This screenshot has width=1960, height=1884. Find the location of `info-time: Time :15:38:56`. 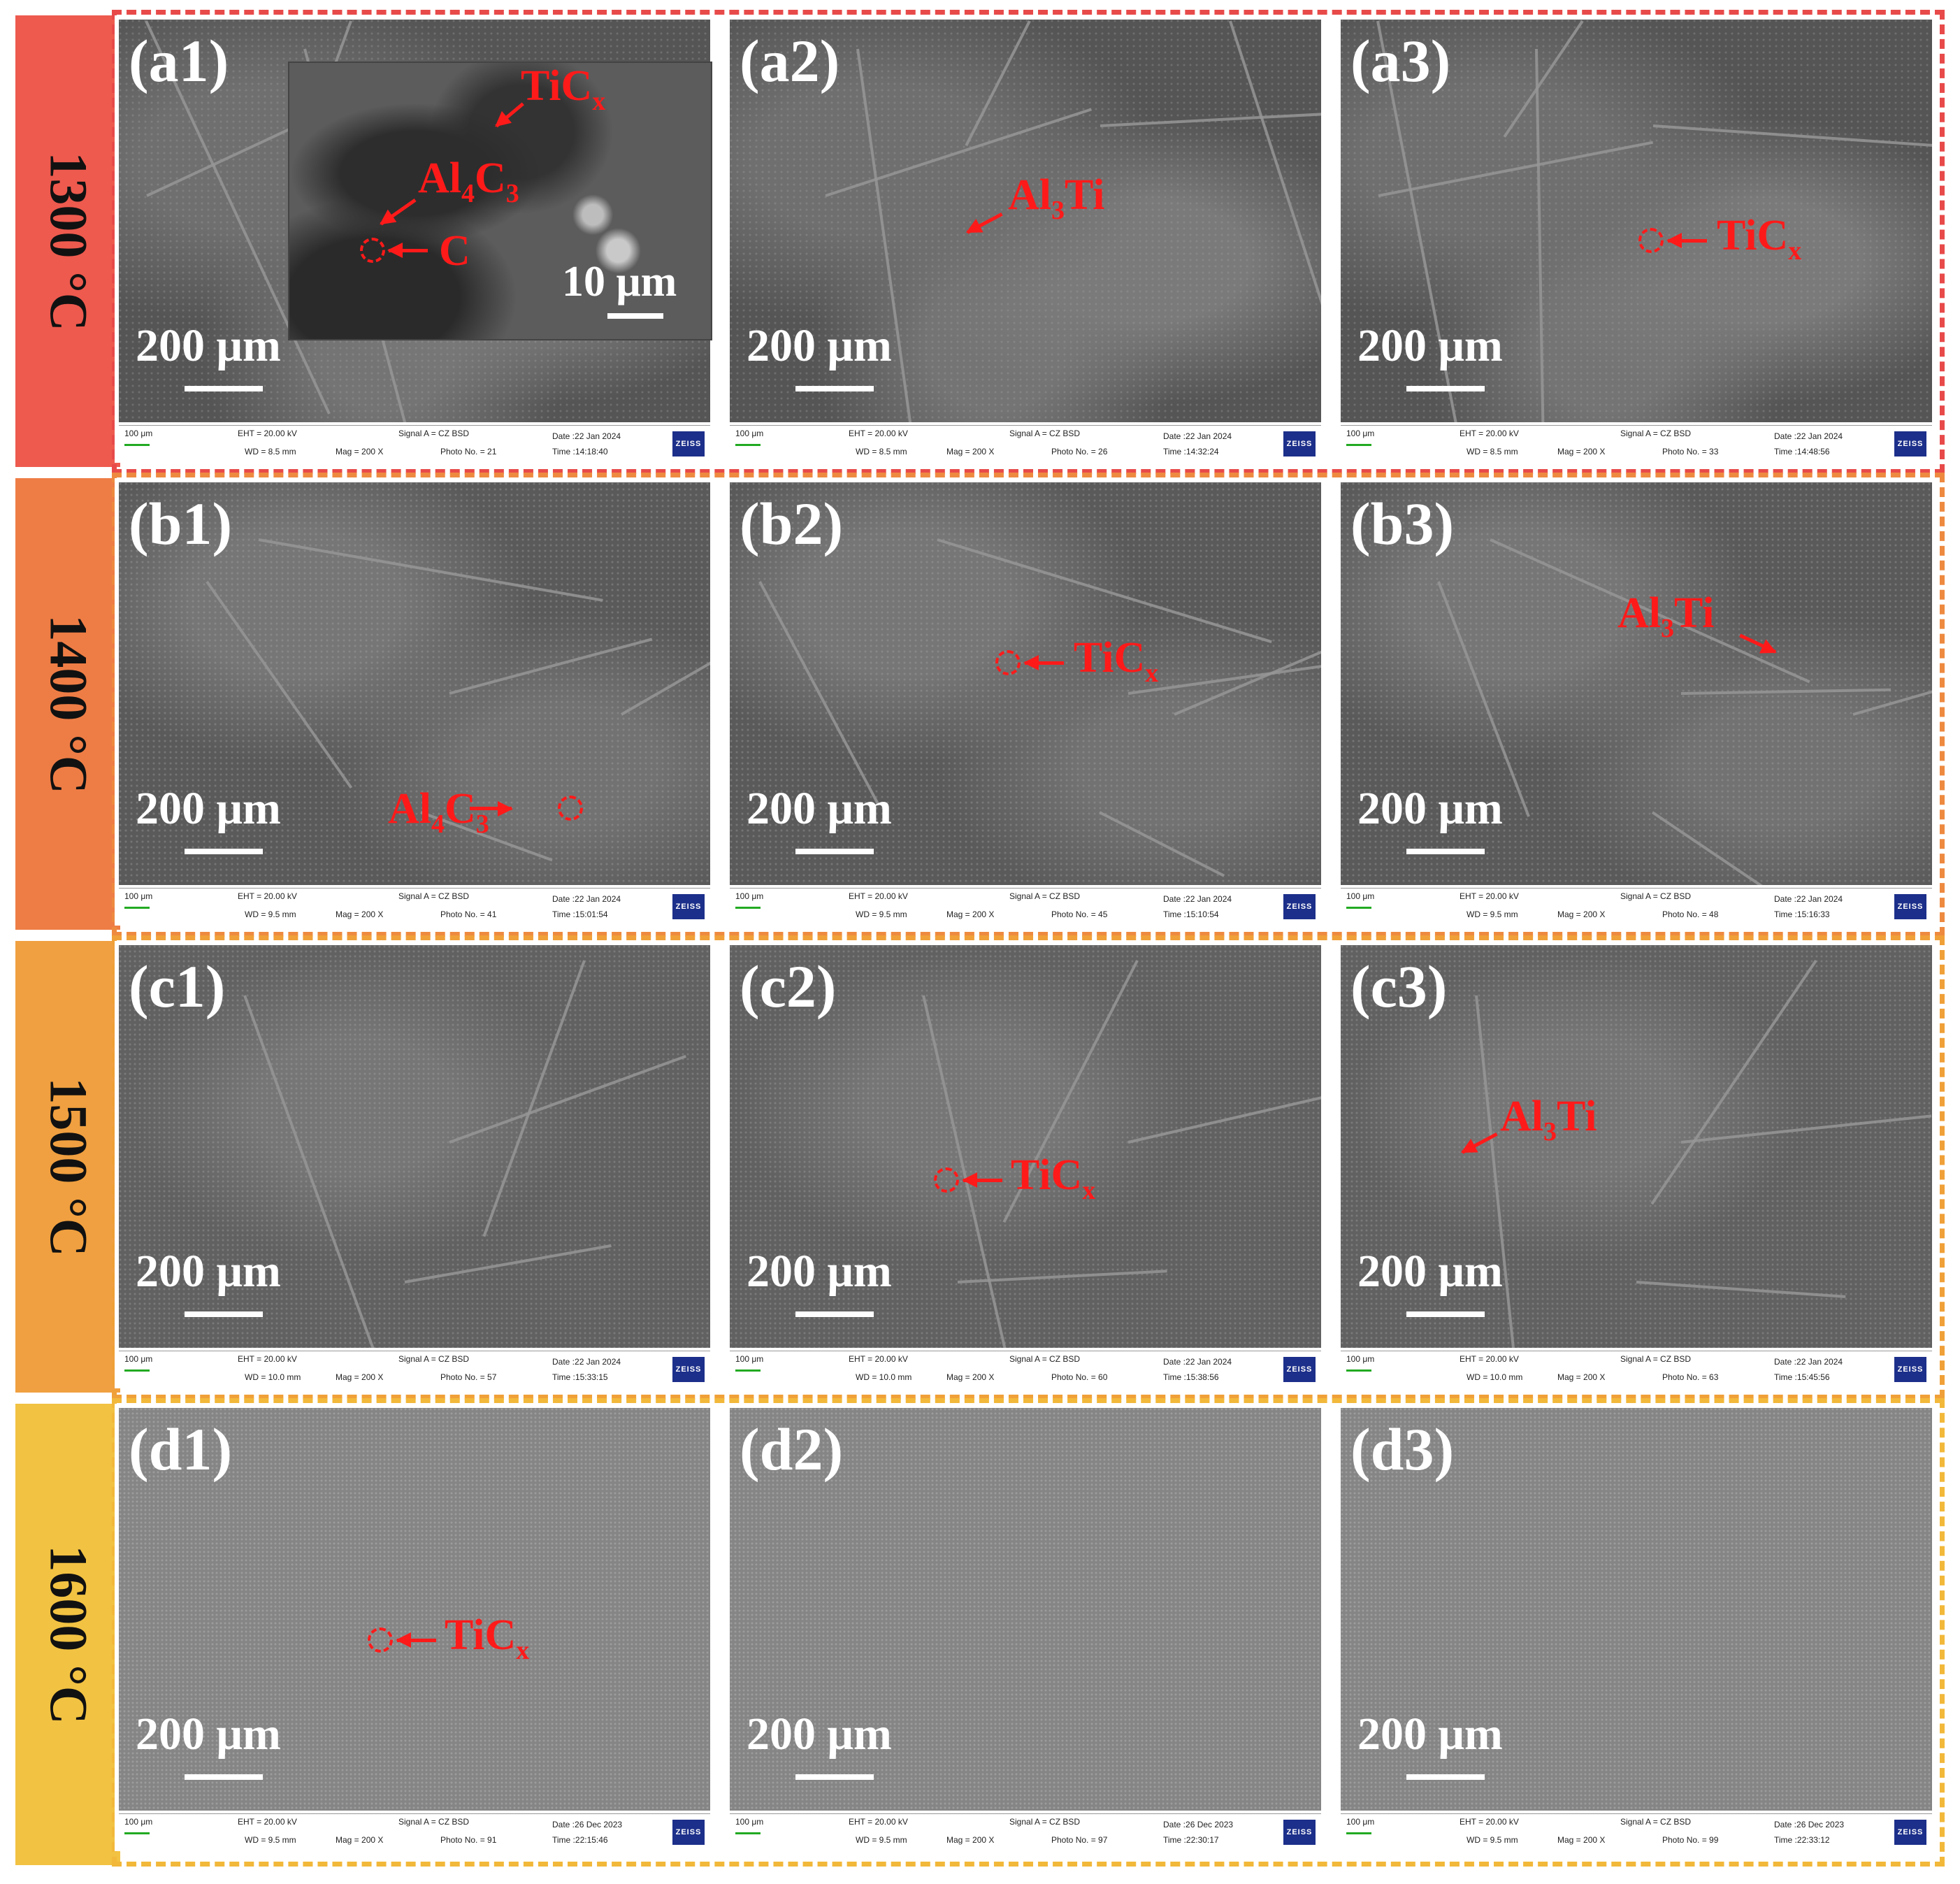

info-time: Time :15:38:56 is located at coordinates (1191, 1377).